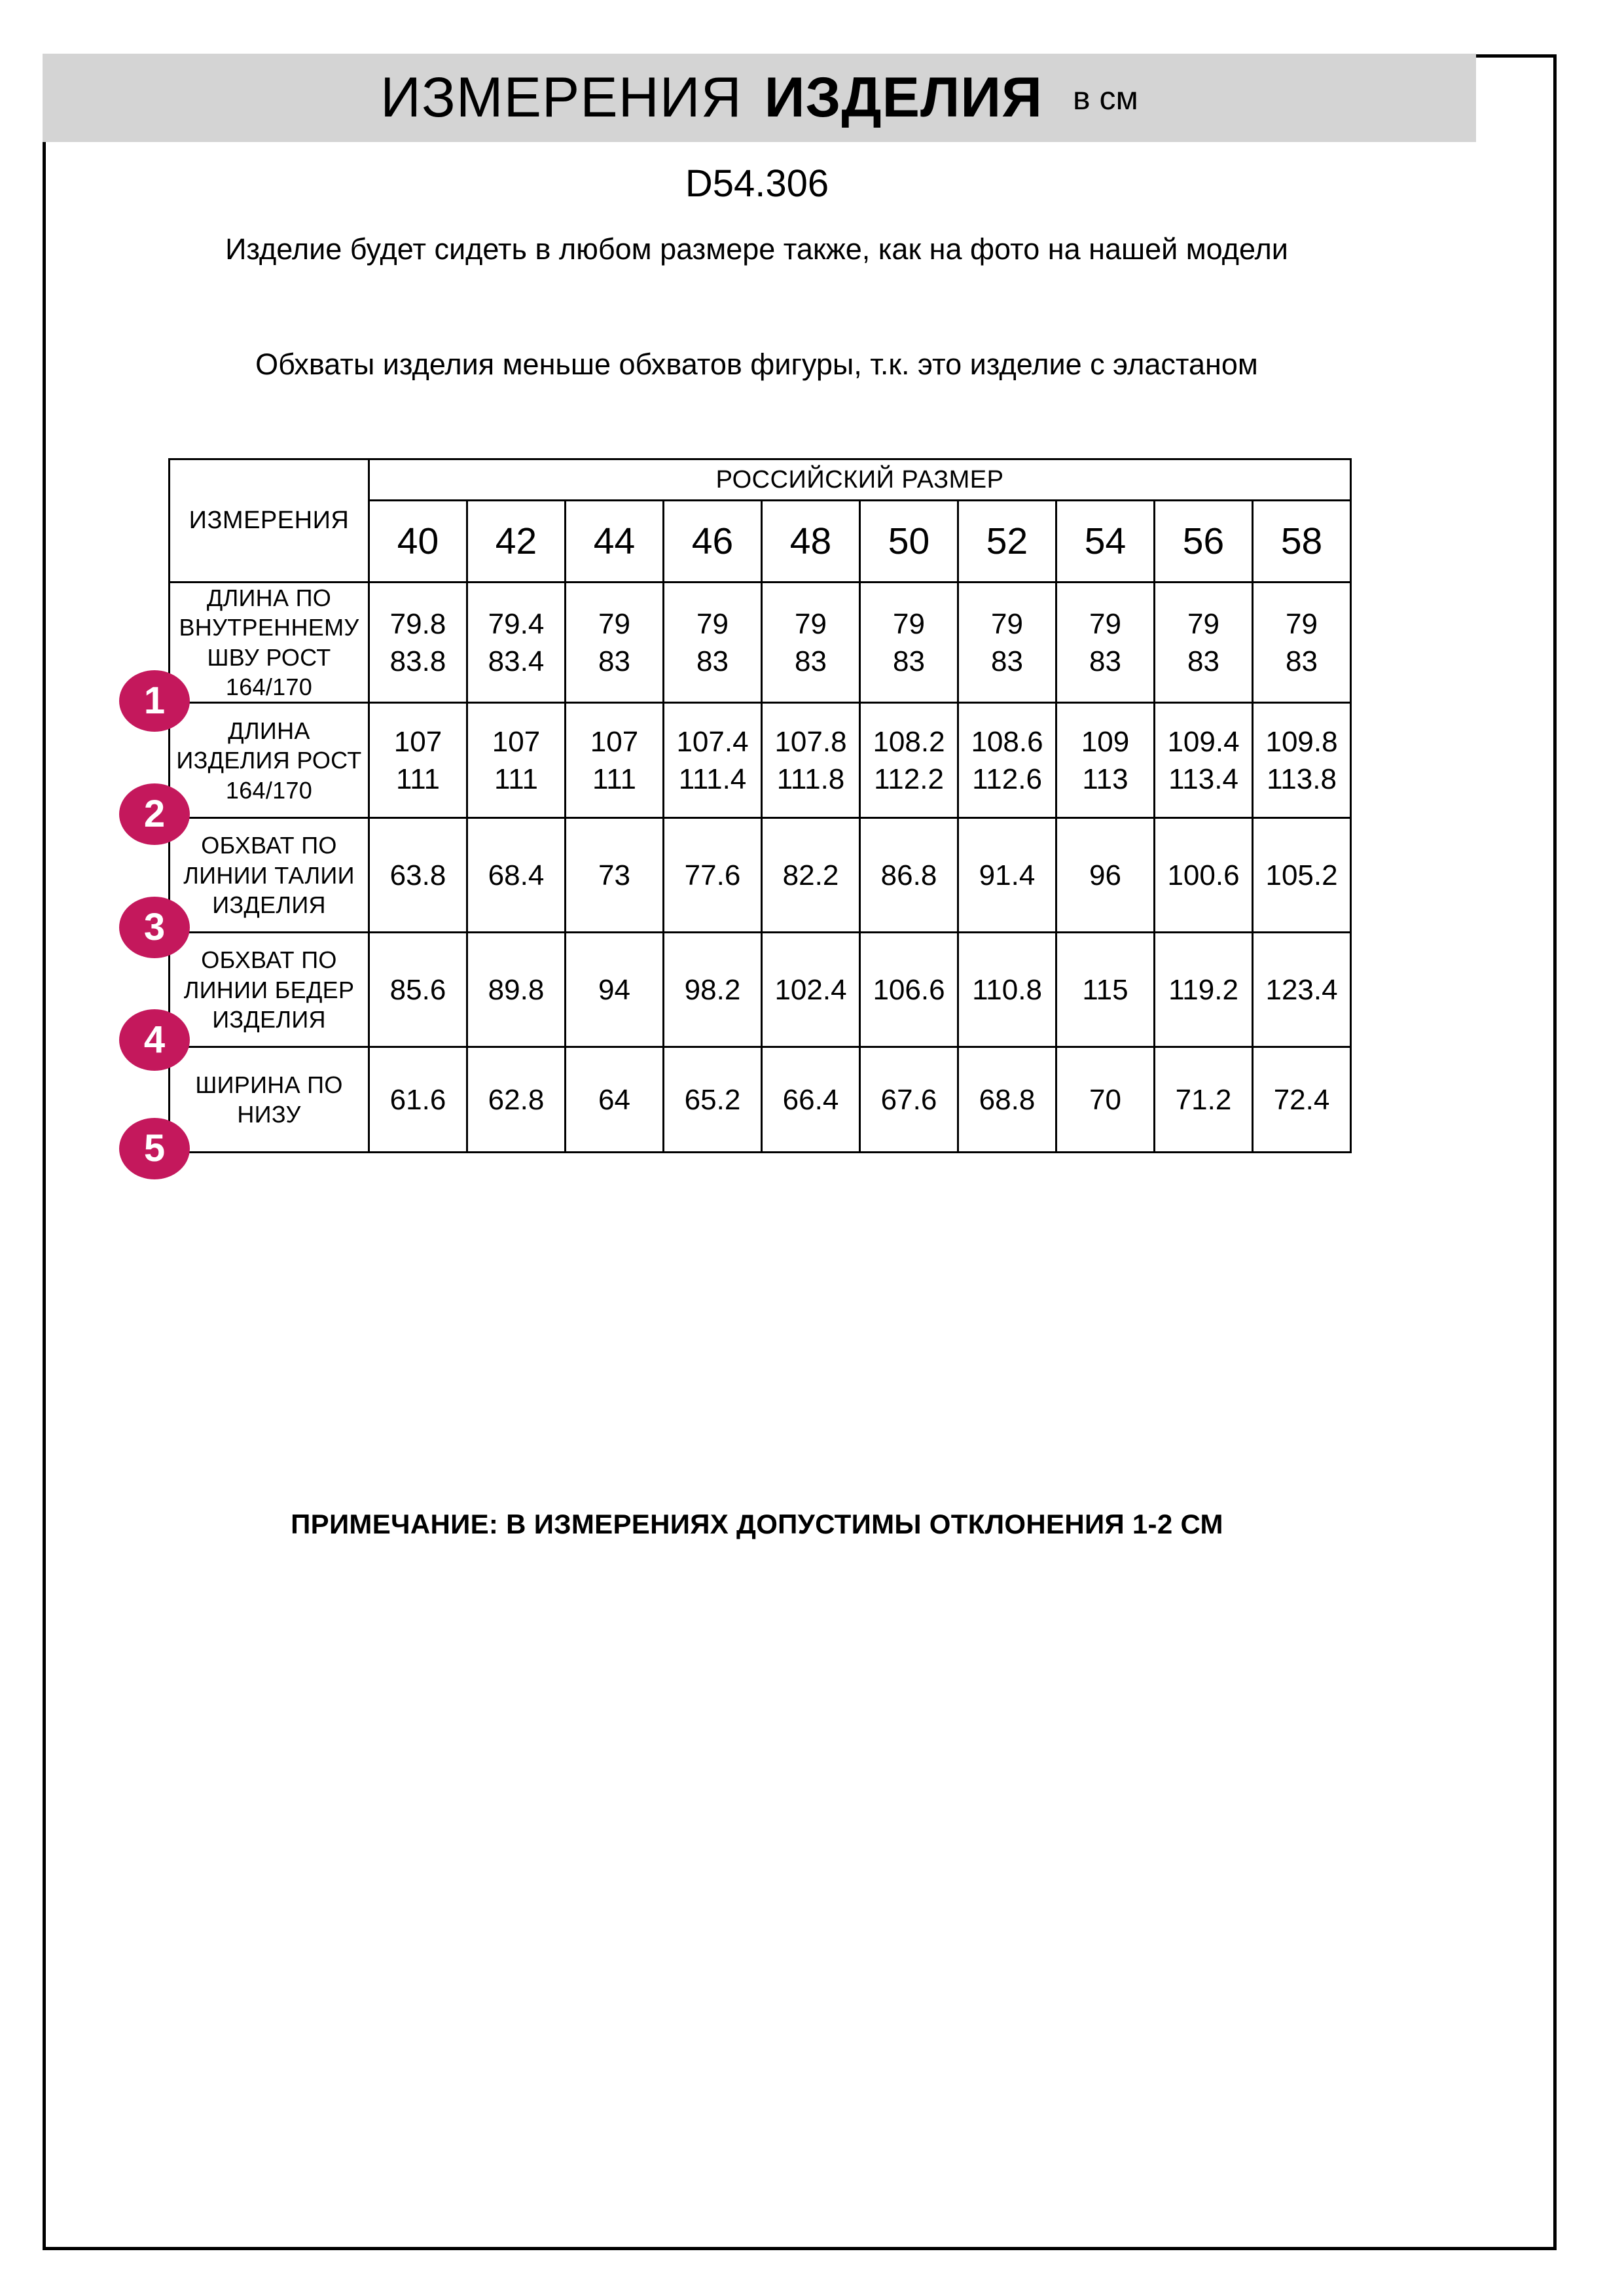 The width and height of the screenshot is (1624, 2296). I want to click on size-header-40: 40, so click(418, 541).